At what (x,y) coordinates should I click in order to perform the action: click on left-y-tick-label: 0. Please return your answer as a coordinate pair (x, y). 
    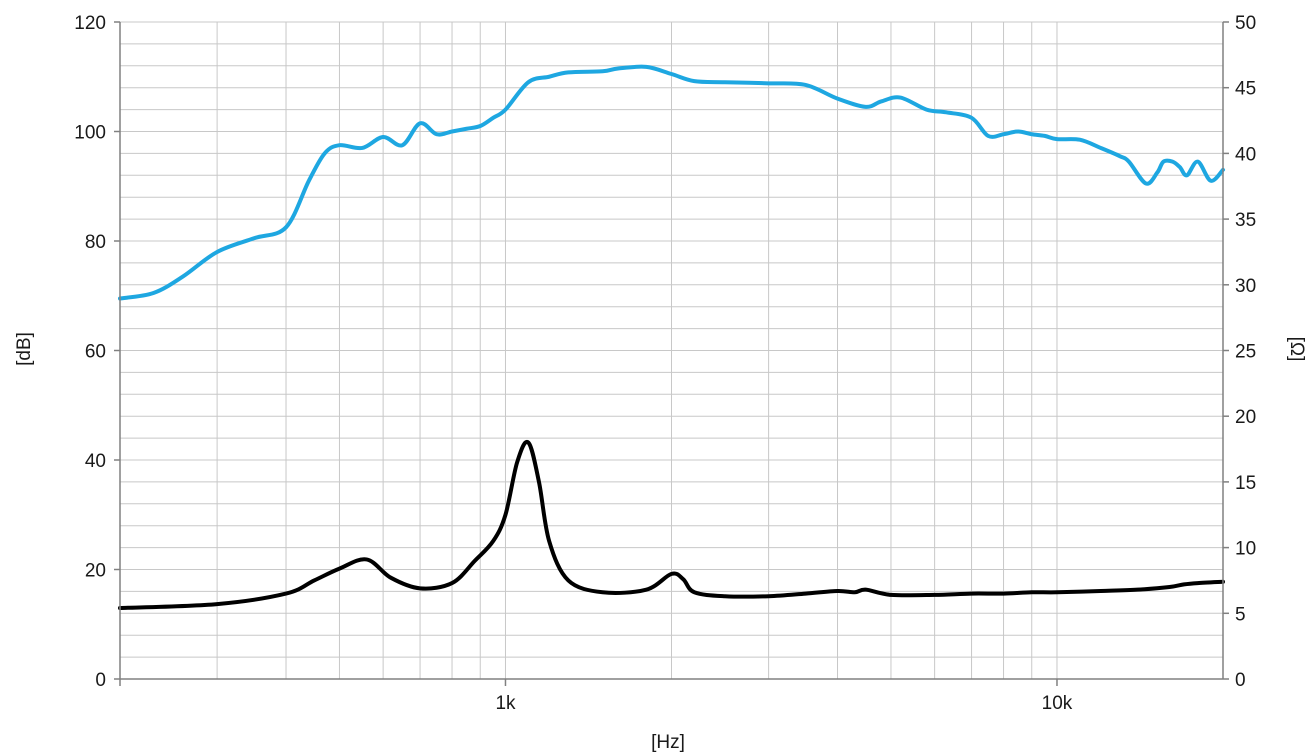
    Looking at the image, I should click on (100, 680).